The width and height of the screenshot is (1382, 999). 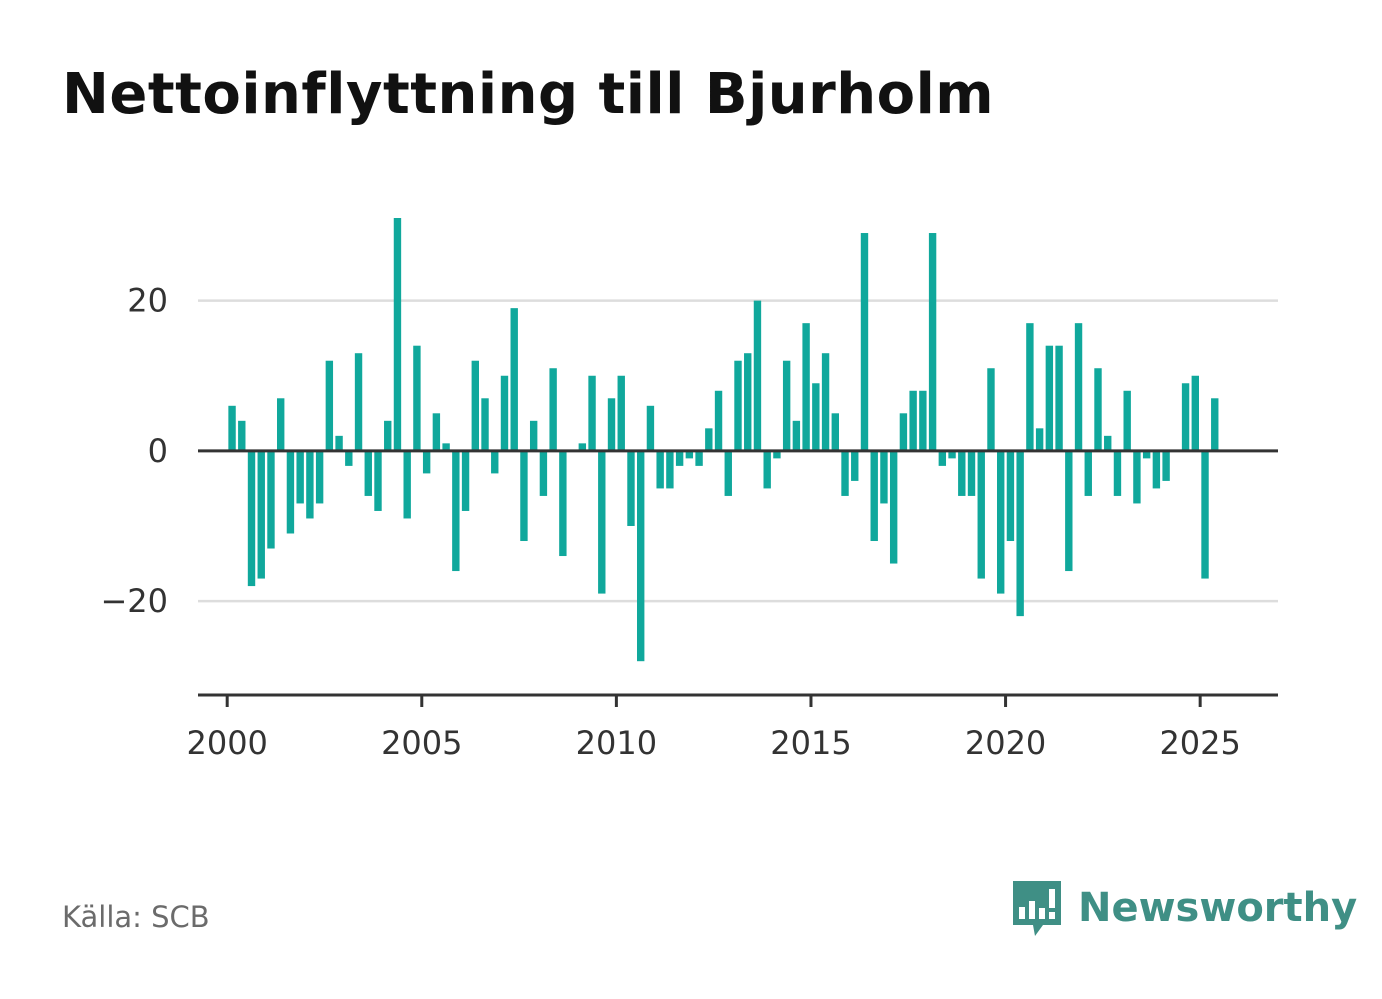 I want to click on x-tick-label: 2005, so click(x=421, y=743).